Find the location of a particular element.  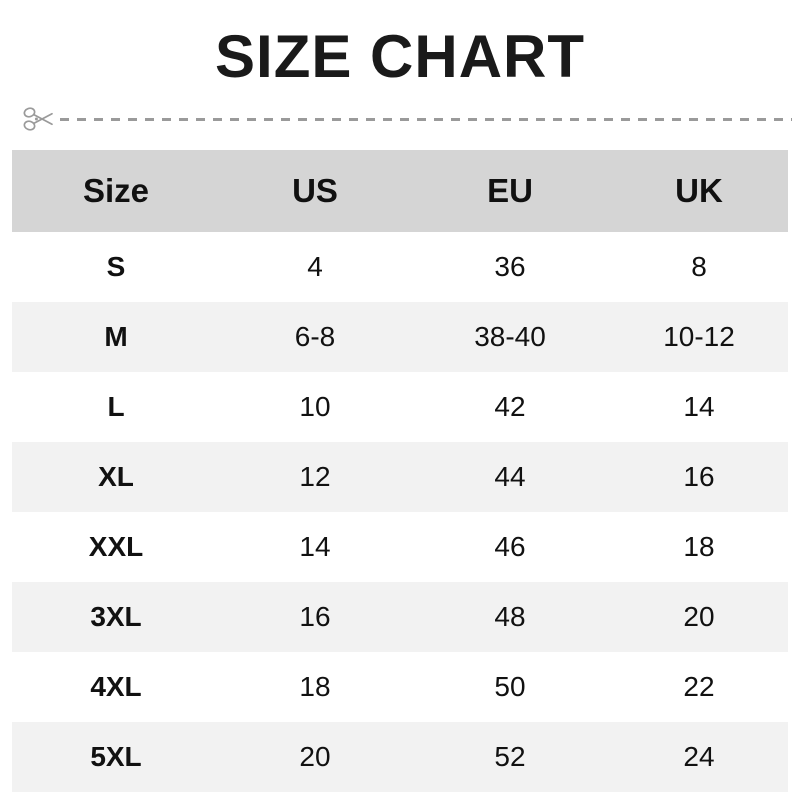

cell-eu: 38-40 is located at coordinates (510, 337).